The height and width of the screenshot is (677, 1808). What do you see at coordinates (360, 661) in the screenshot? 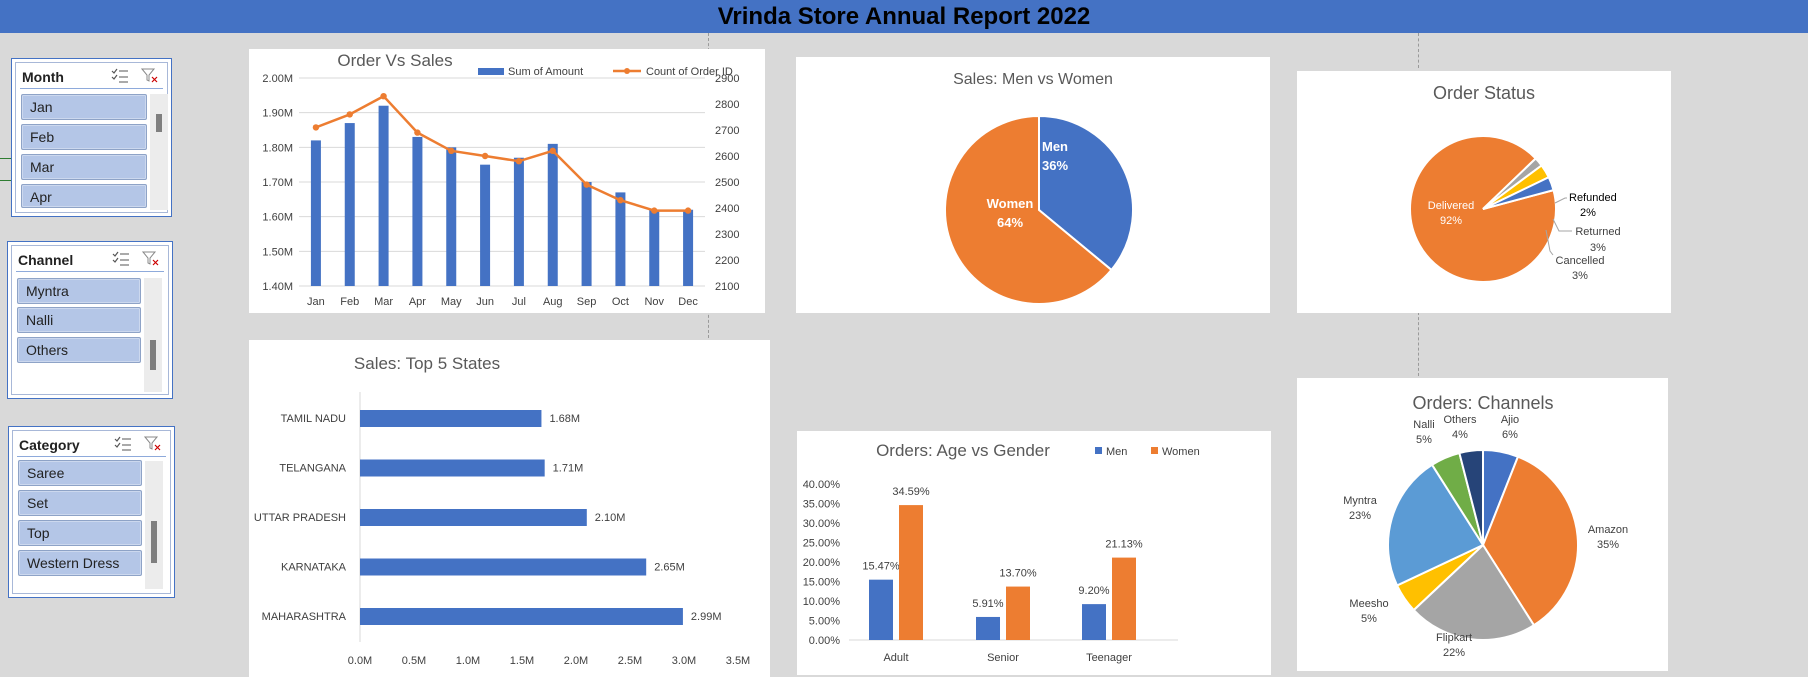
I see `x-tick-label: 0.0M` at bounding box center [360, 661].